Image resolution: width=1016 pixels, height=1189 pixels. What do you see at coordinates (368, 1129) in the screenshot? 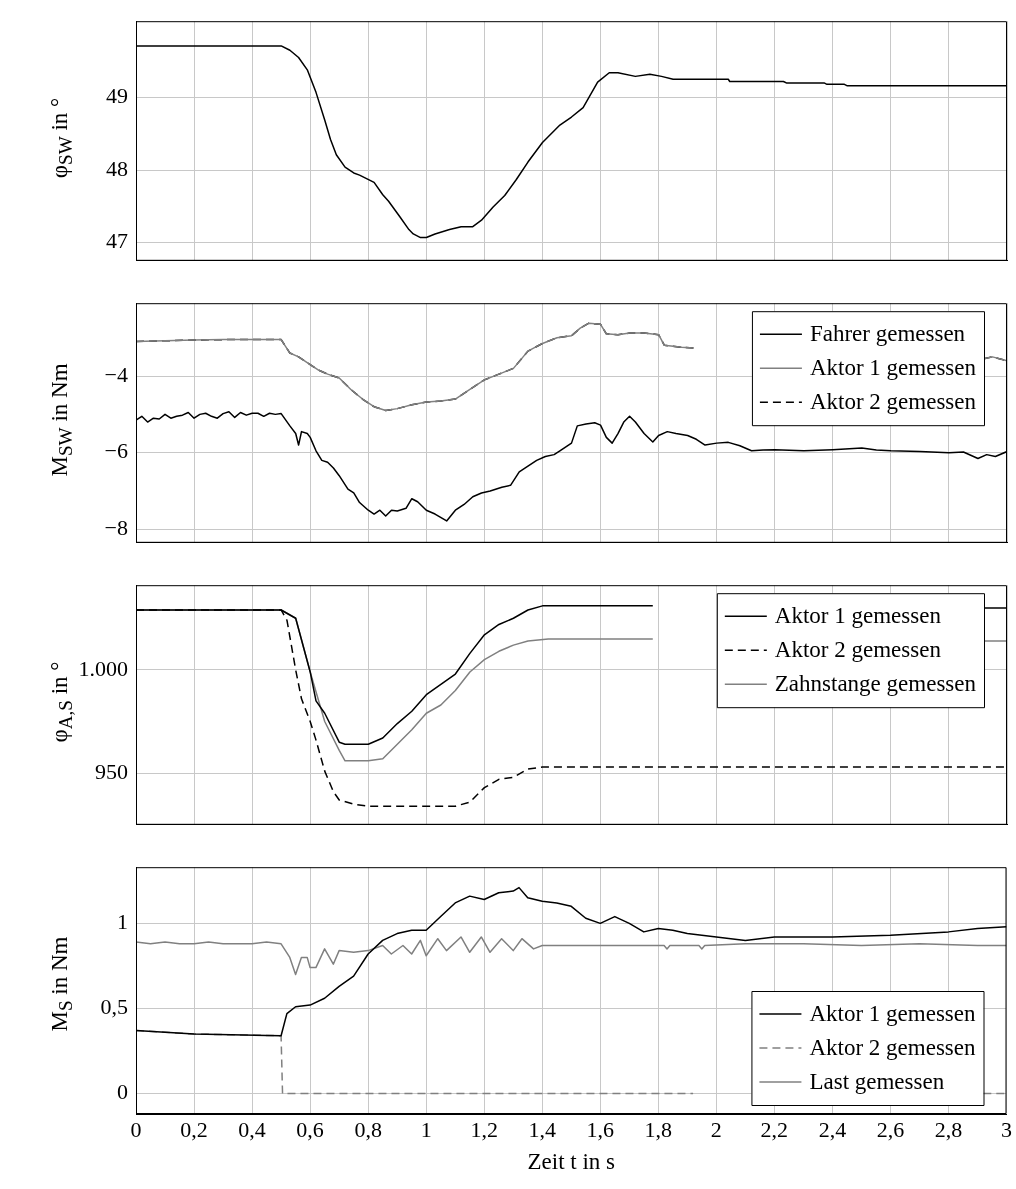
I see `x-tick-label: 0,8` at bounding box center [368, 1129].